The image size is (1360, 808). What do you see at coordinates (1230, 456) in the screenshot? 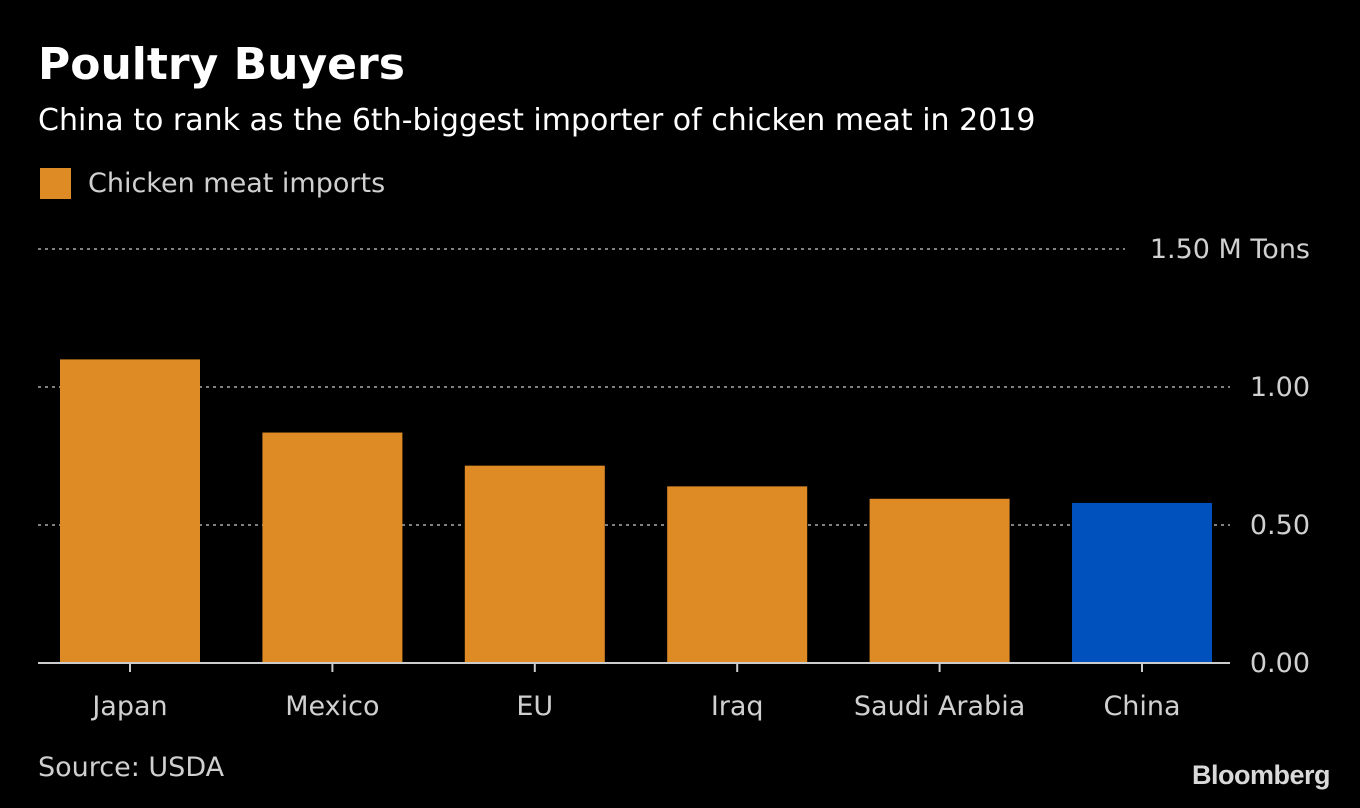
I see `y-tick-labels: 0.00 0.50 1.00 1.50 M Tons` at bounding box center [1230, 456].